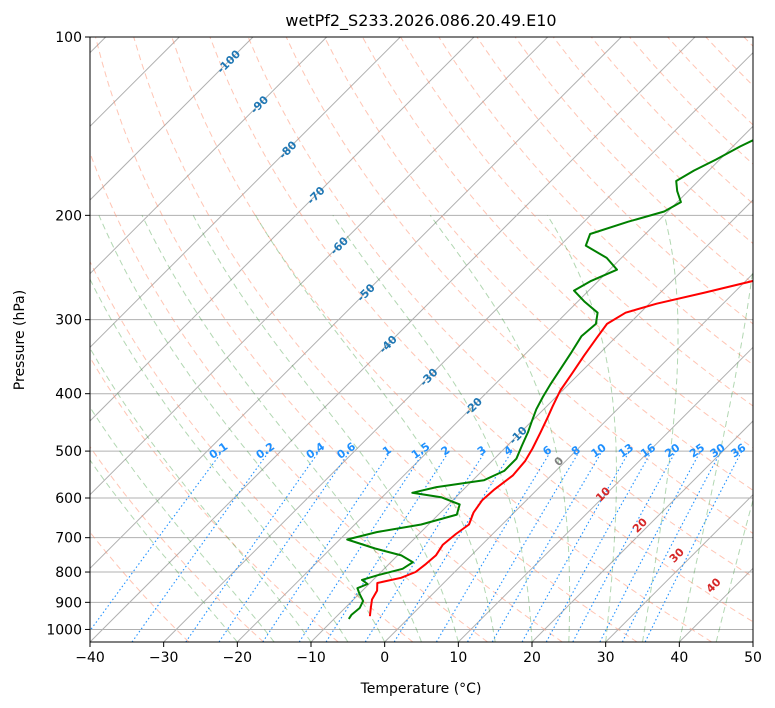  I want to click on y-tick-label: 300, so click(68, 321).